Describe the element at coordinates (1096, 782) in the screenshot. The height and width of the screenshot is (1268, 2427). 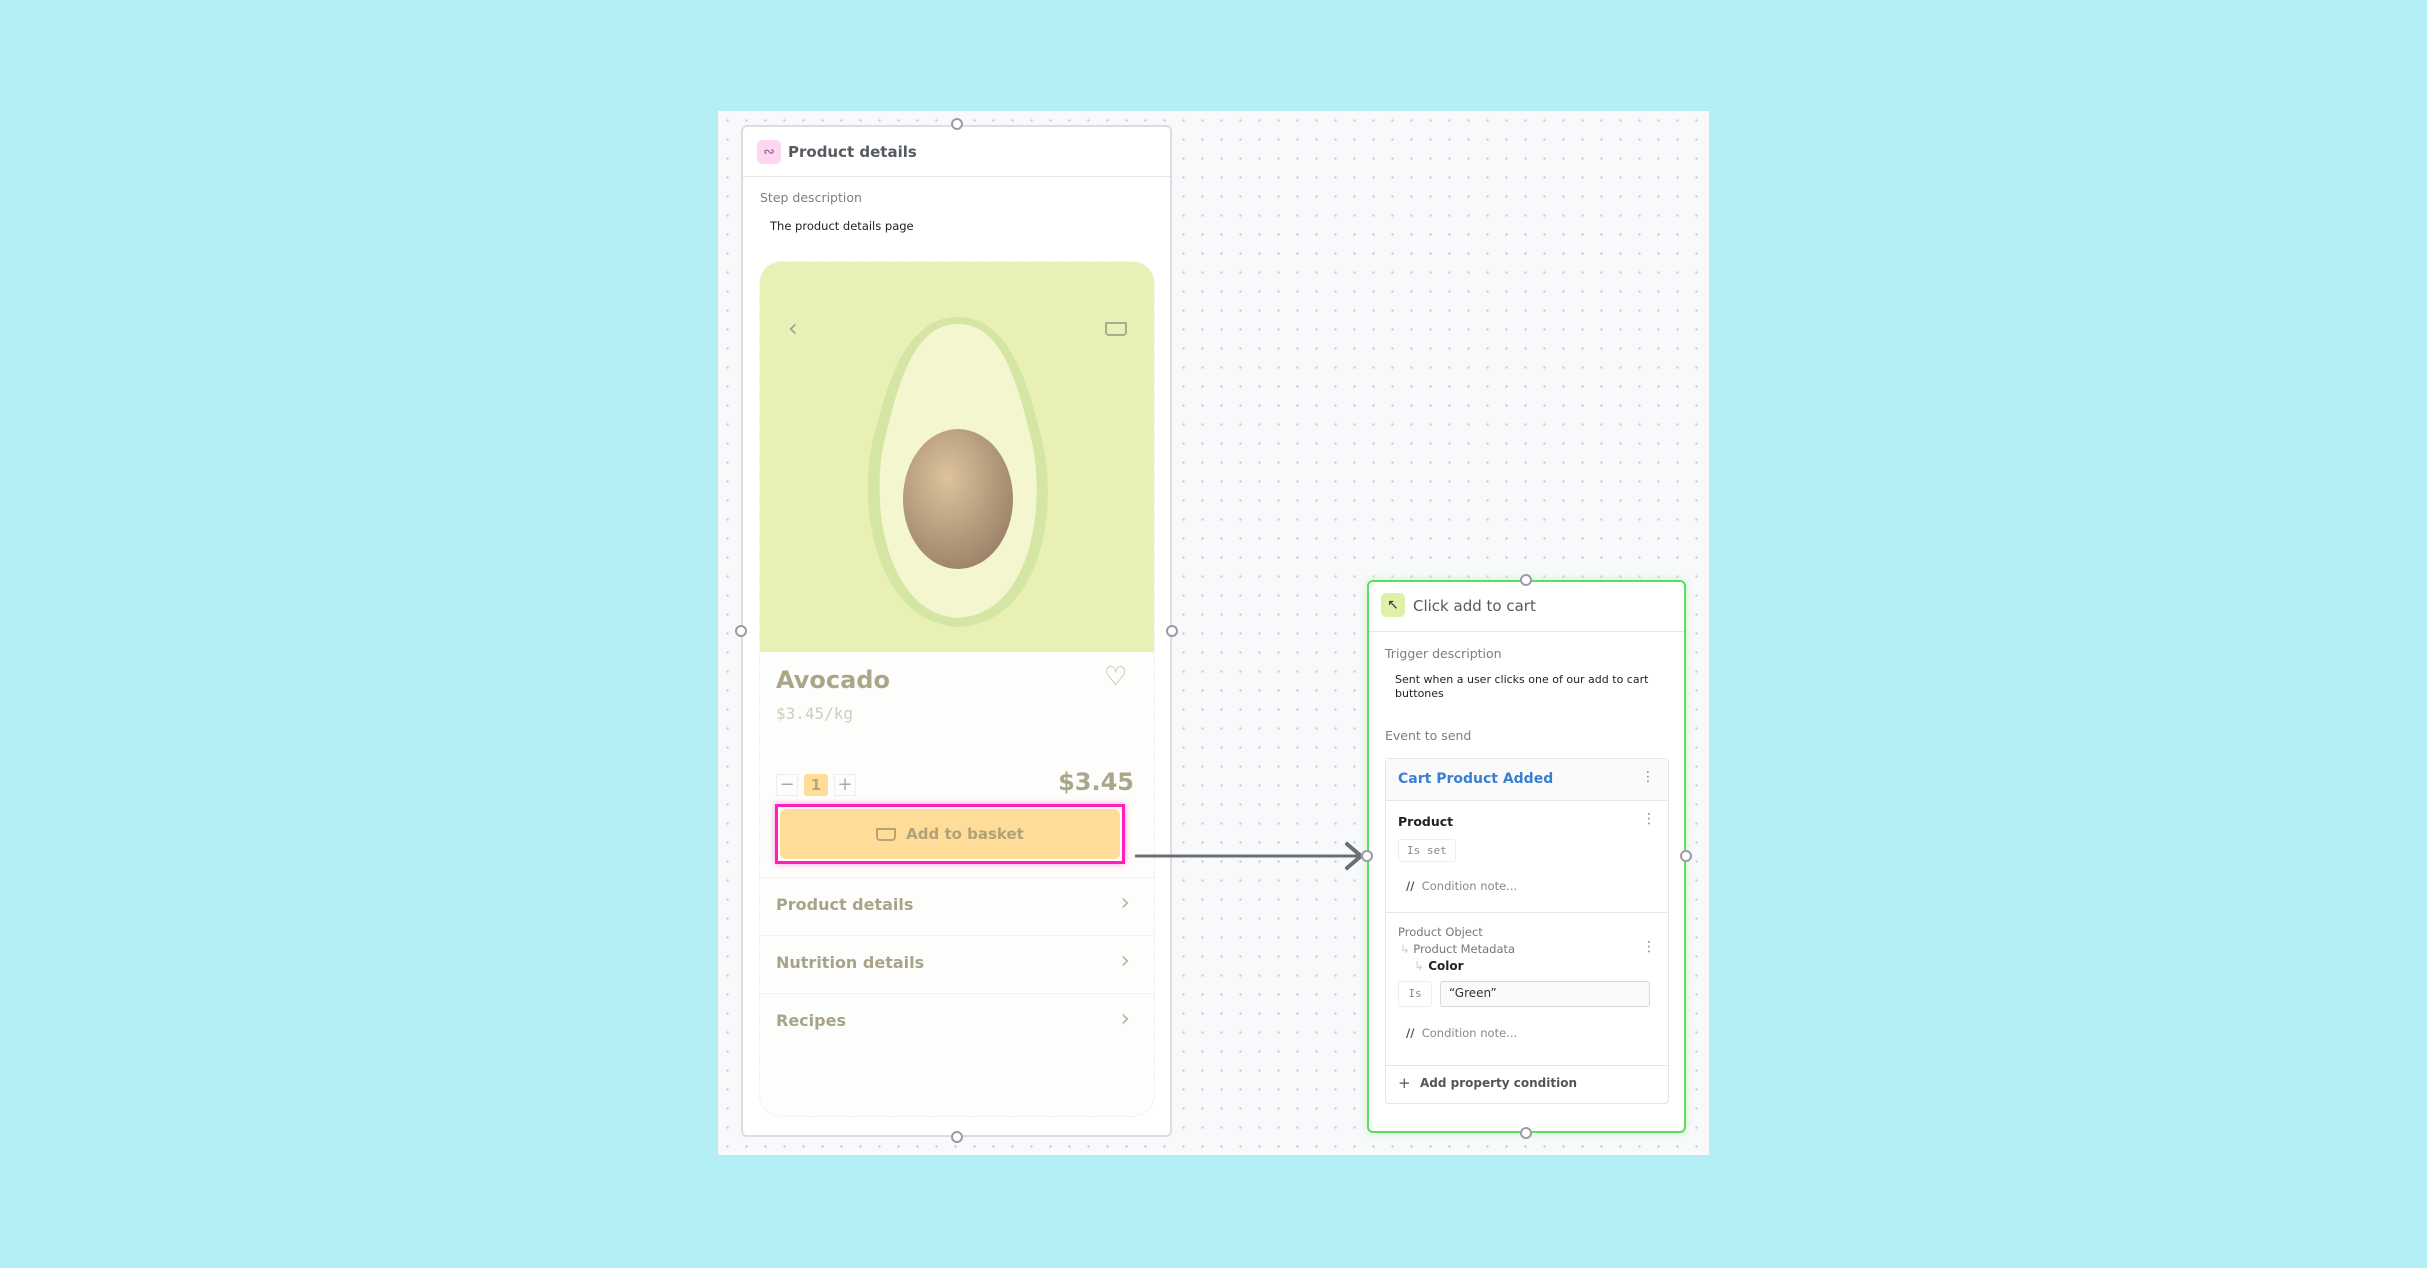
I see `total-price: $3.45` at that location.